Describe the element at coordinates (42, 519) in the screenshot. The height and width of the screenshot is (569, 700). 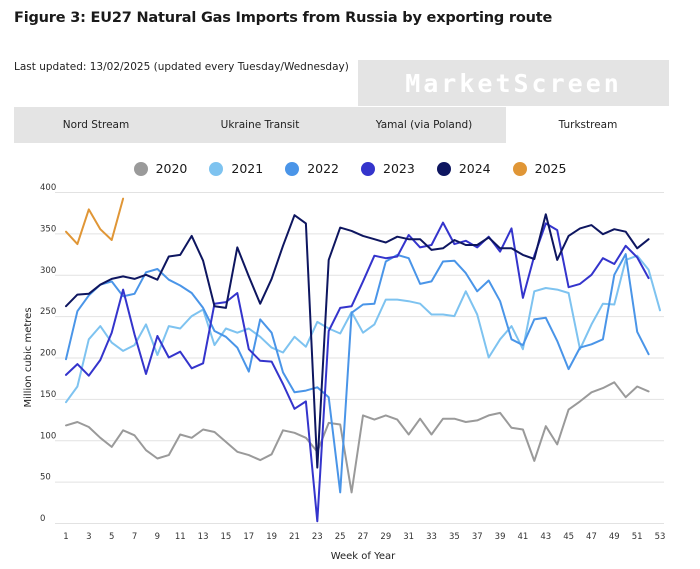
I see `y-tick-label: 0` at that location.